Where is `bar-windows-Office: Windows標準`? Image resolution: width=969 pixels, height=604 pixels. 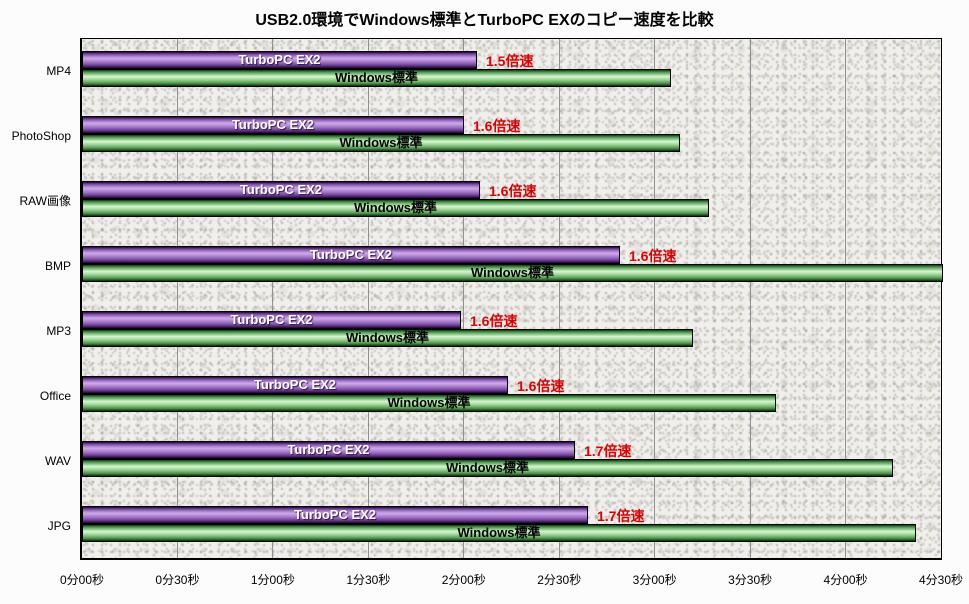
bar-windows-Office: Windows標準 is located at coordinates (429, 402).